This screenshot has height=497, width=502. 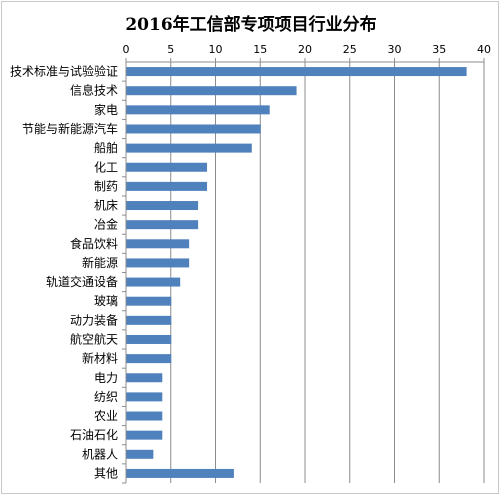 What do you see at coordinates (106, 186) in the screenshot?
I see `category-label: 制药` at bounding box center [106, 186].